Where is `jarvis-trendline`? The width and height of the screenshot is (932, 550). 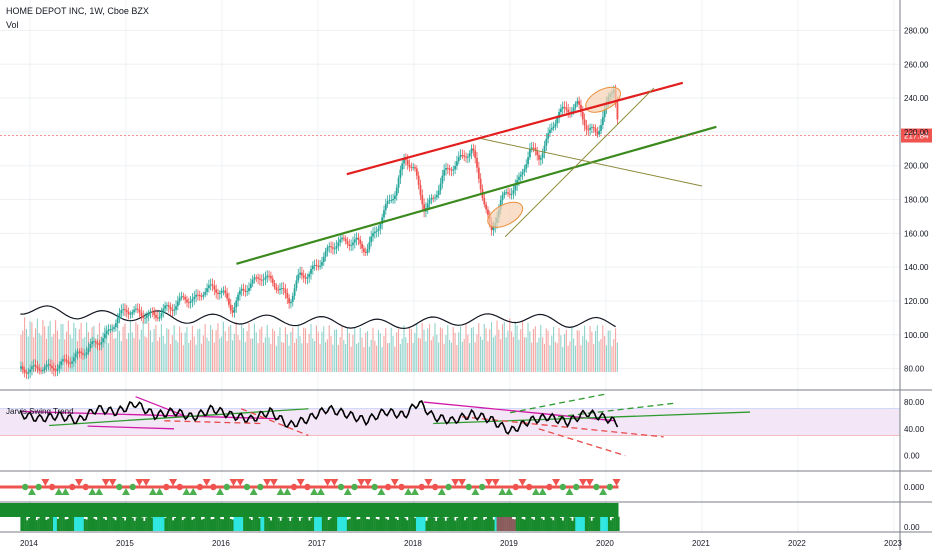
jarvis-trendline is located at coordinates (274, 422).